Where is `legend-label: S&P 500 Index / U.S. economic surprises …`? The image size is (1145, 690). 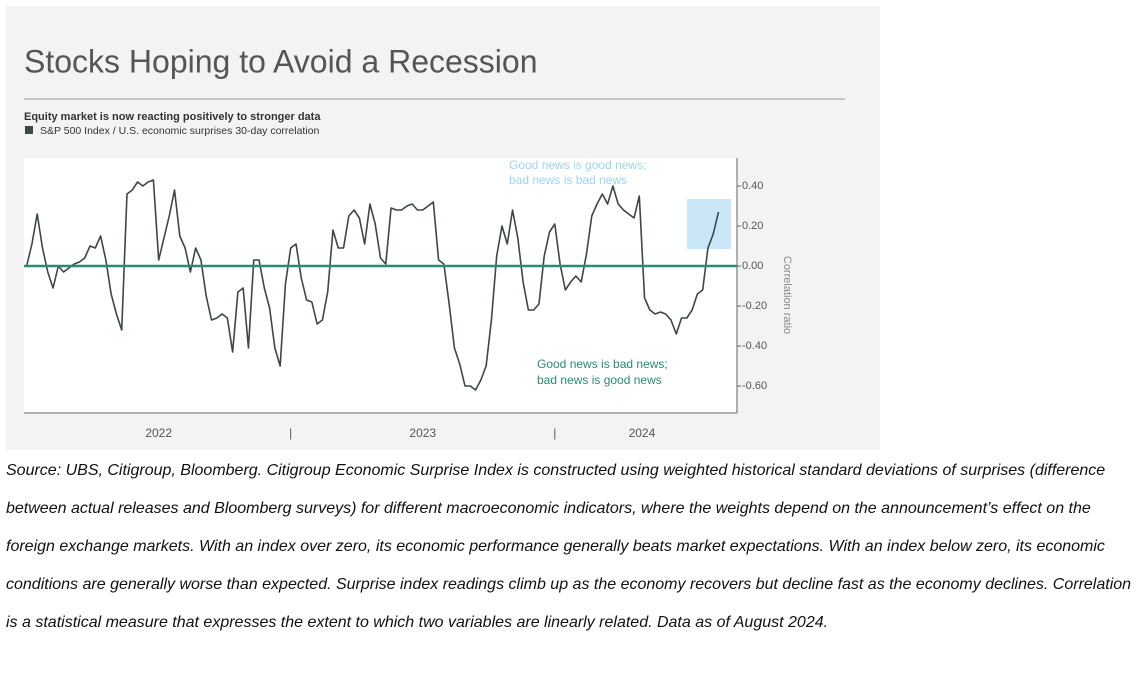 legend-label: S&P 500 Index / U.S. economic surprises … is located at coordinates (180, 131).